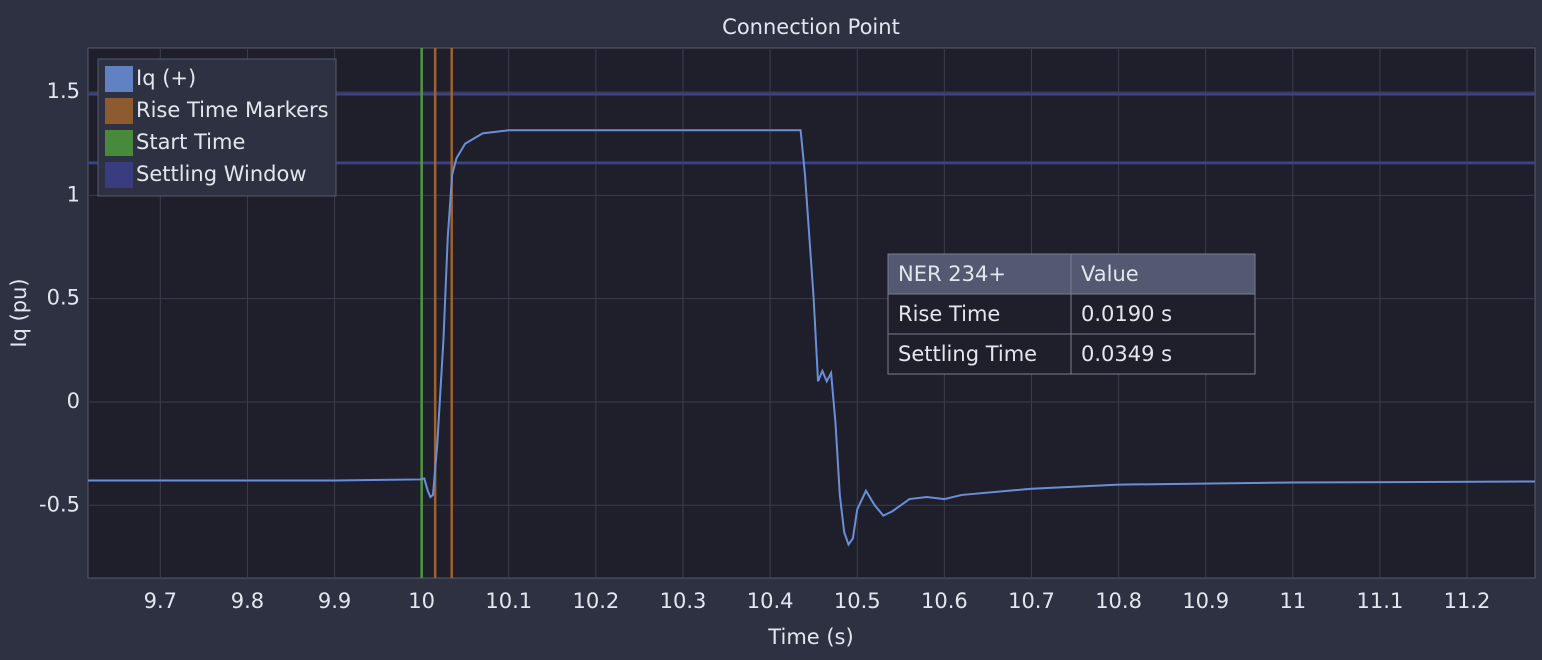  I want to click on table-cell-text: Rise Time, so click(949, 314).